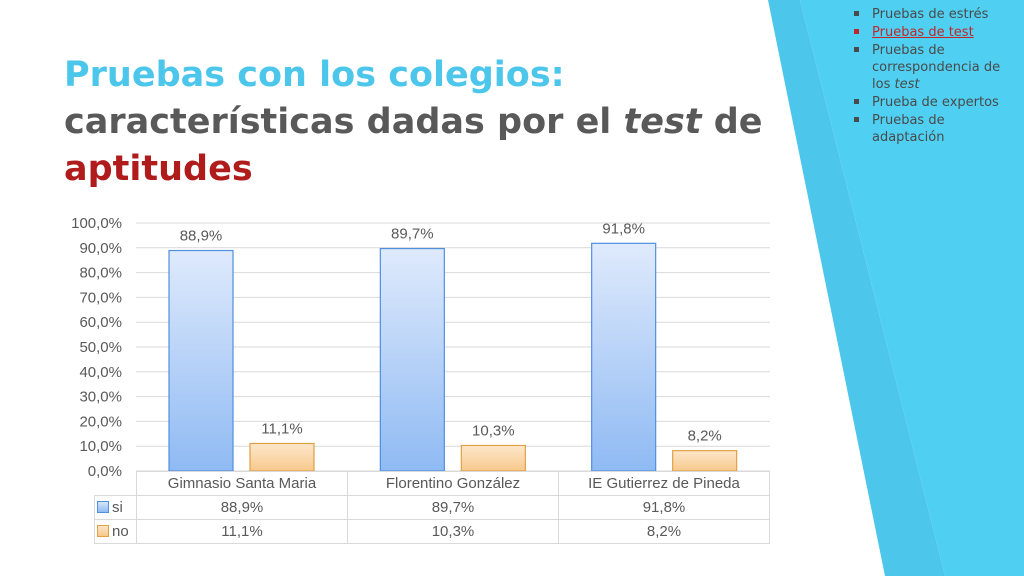 The image size is (1024, 576). I want to click on y-tick-label: 50,0%, so click(100, 347).